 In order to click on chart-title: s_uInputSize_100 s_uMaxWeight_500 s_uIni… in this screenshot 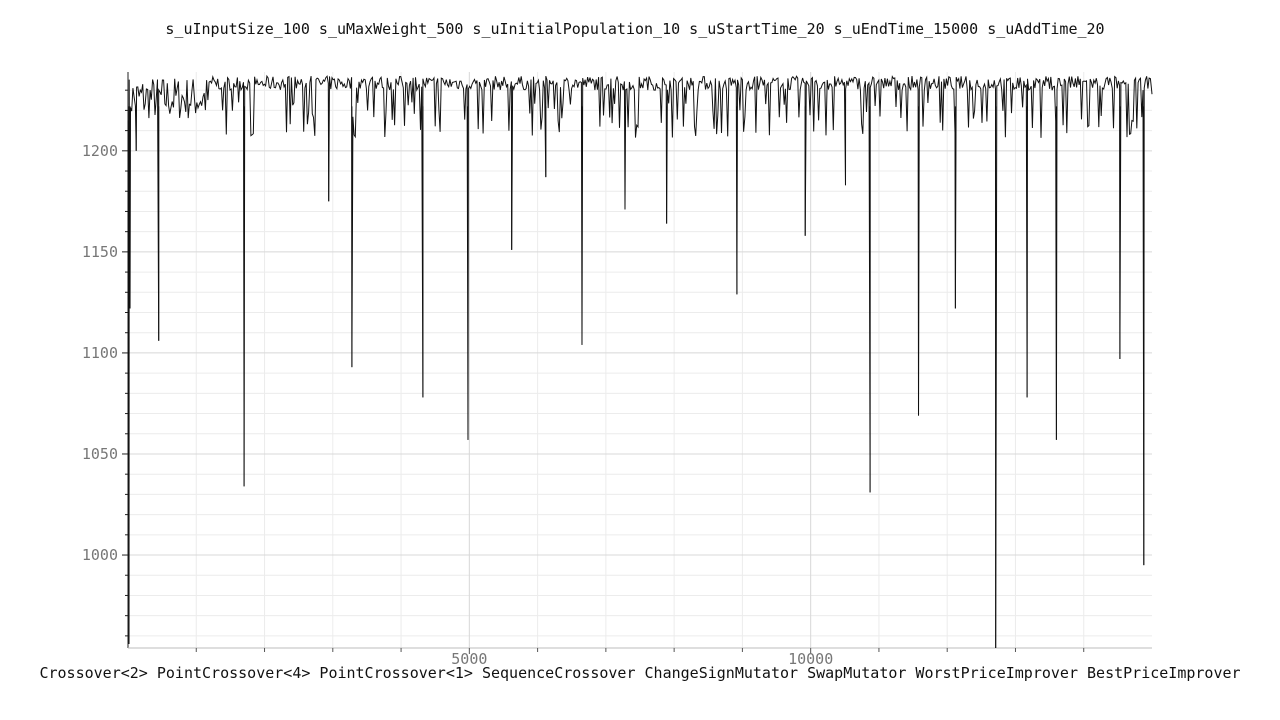, I will do `click(635, 29)`.